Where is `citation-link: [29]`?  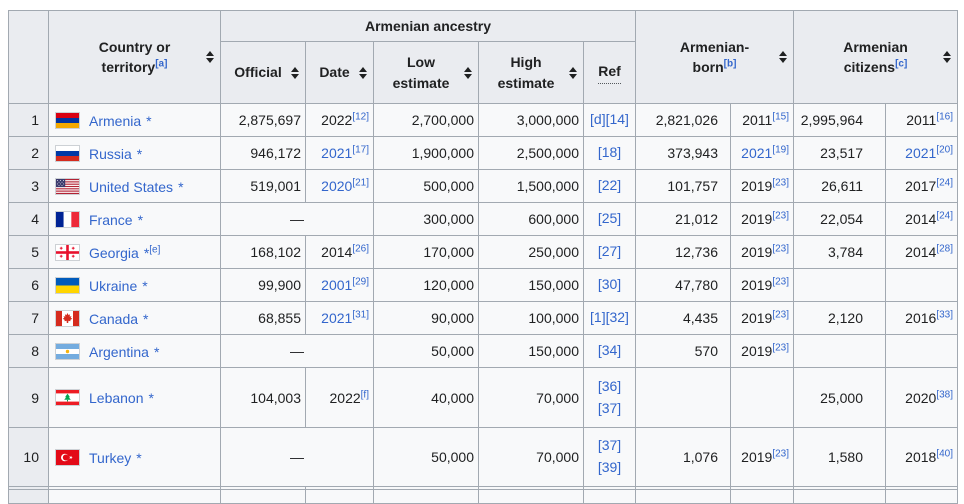
citation-link: [29] is located at coordinates (360, 282).